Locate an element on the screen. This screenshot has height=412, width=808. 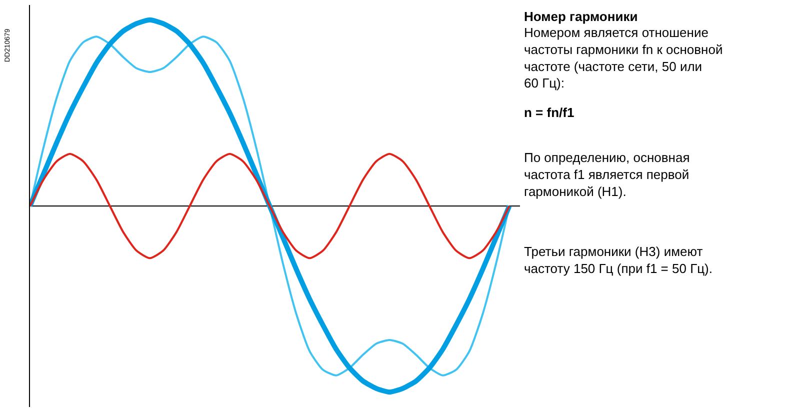
text: Номером является отношение частоты гармоники fn к основной частоте (частоте сети, 50 или 60 Гц): is located at coordinates (623, 58).